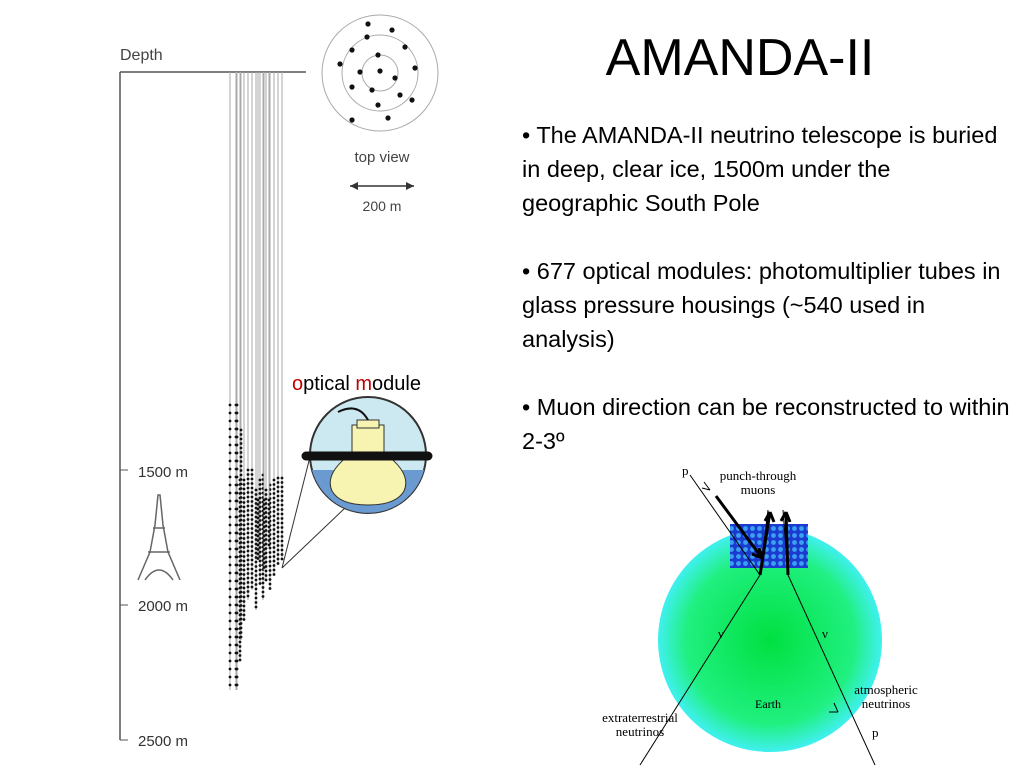 This screenshot has height=768, width=1024. What do you see at coordinates (377, 72) in the screenshot?
I see `top-view-dots` at bounding box center [377, 72].